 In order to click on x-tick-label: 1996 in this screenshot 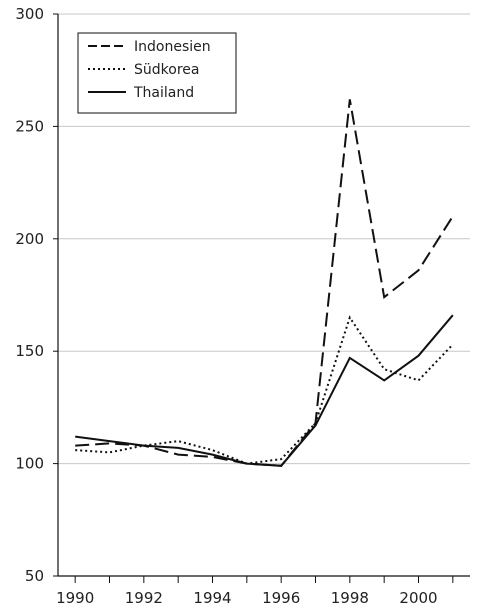, I will do `click(281, 598)`.